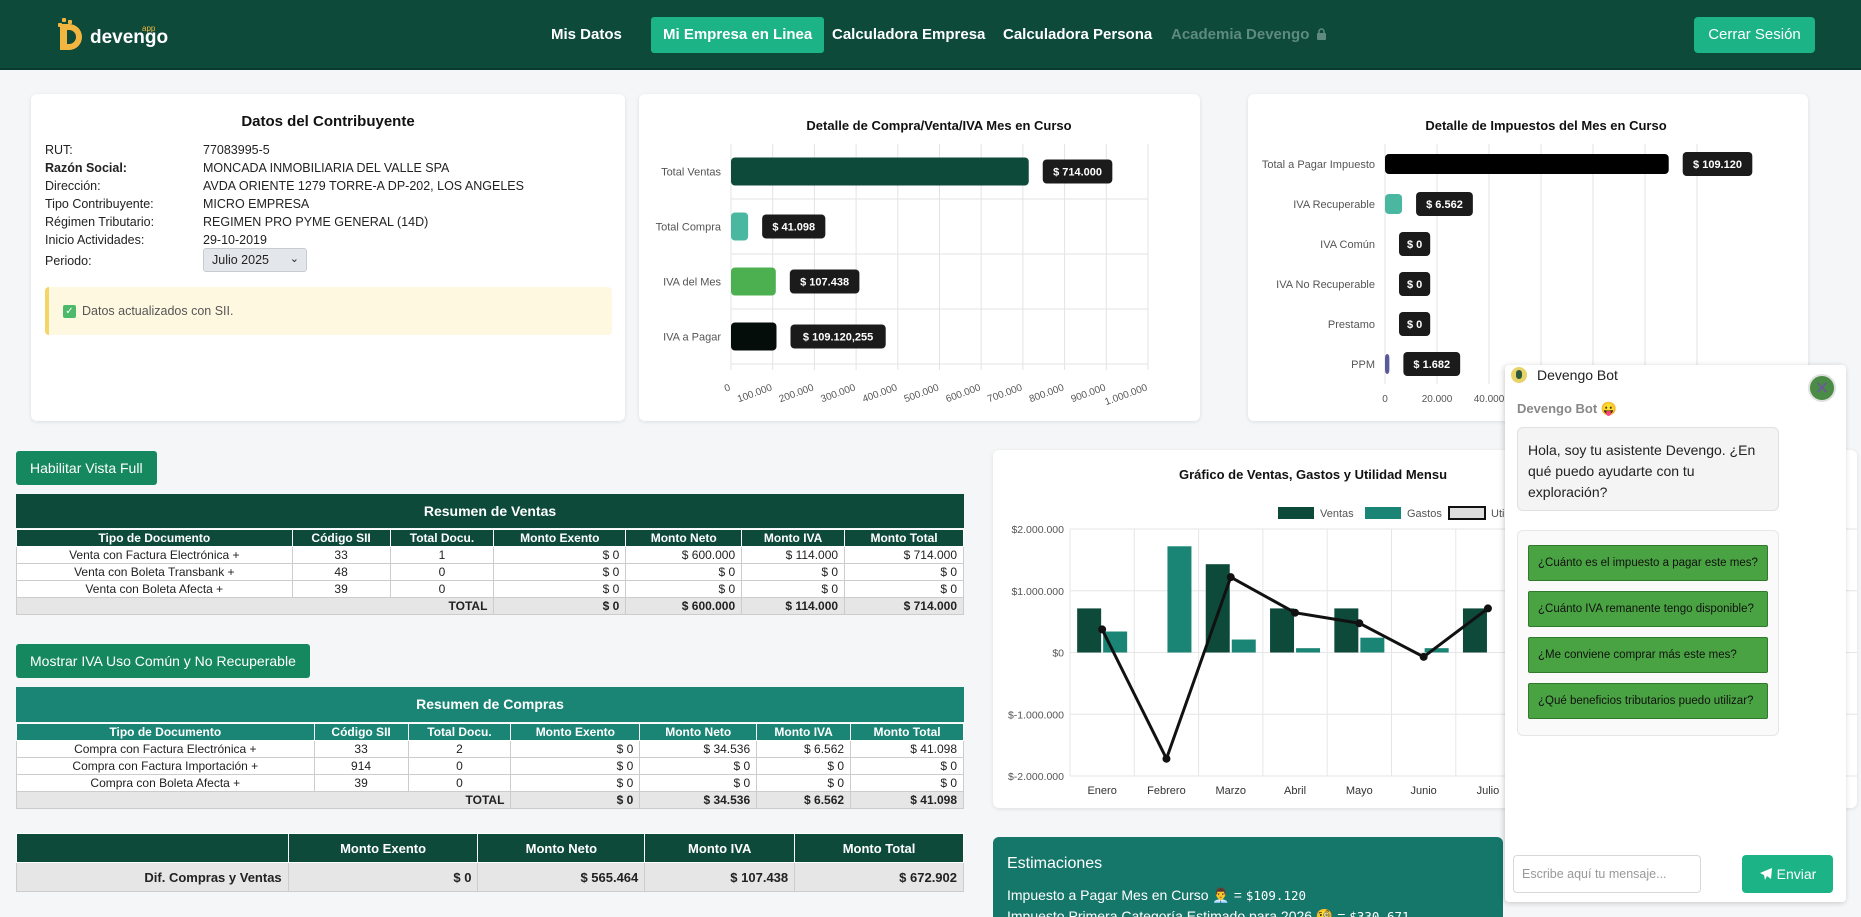  I want to click on category-label: IVA Recuperable, so click(1334, 205).